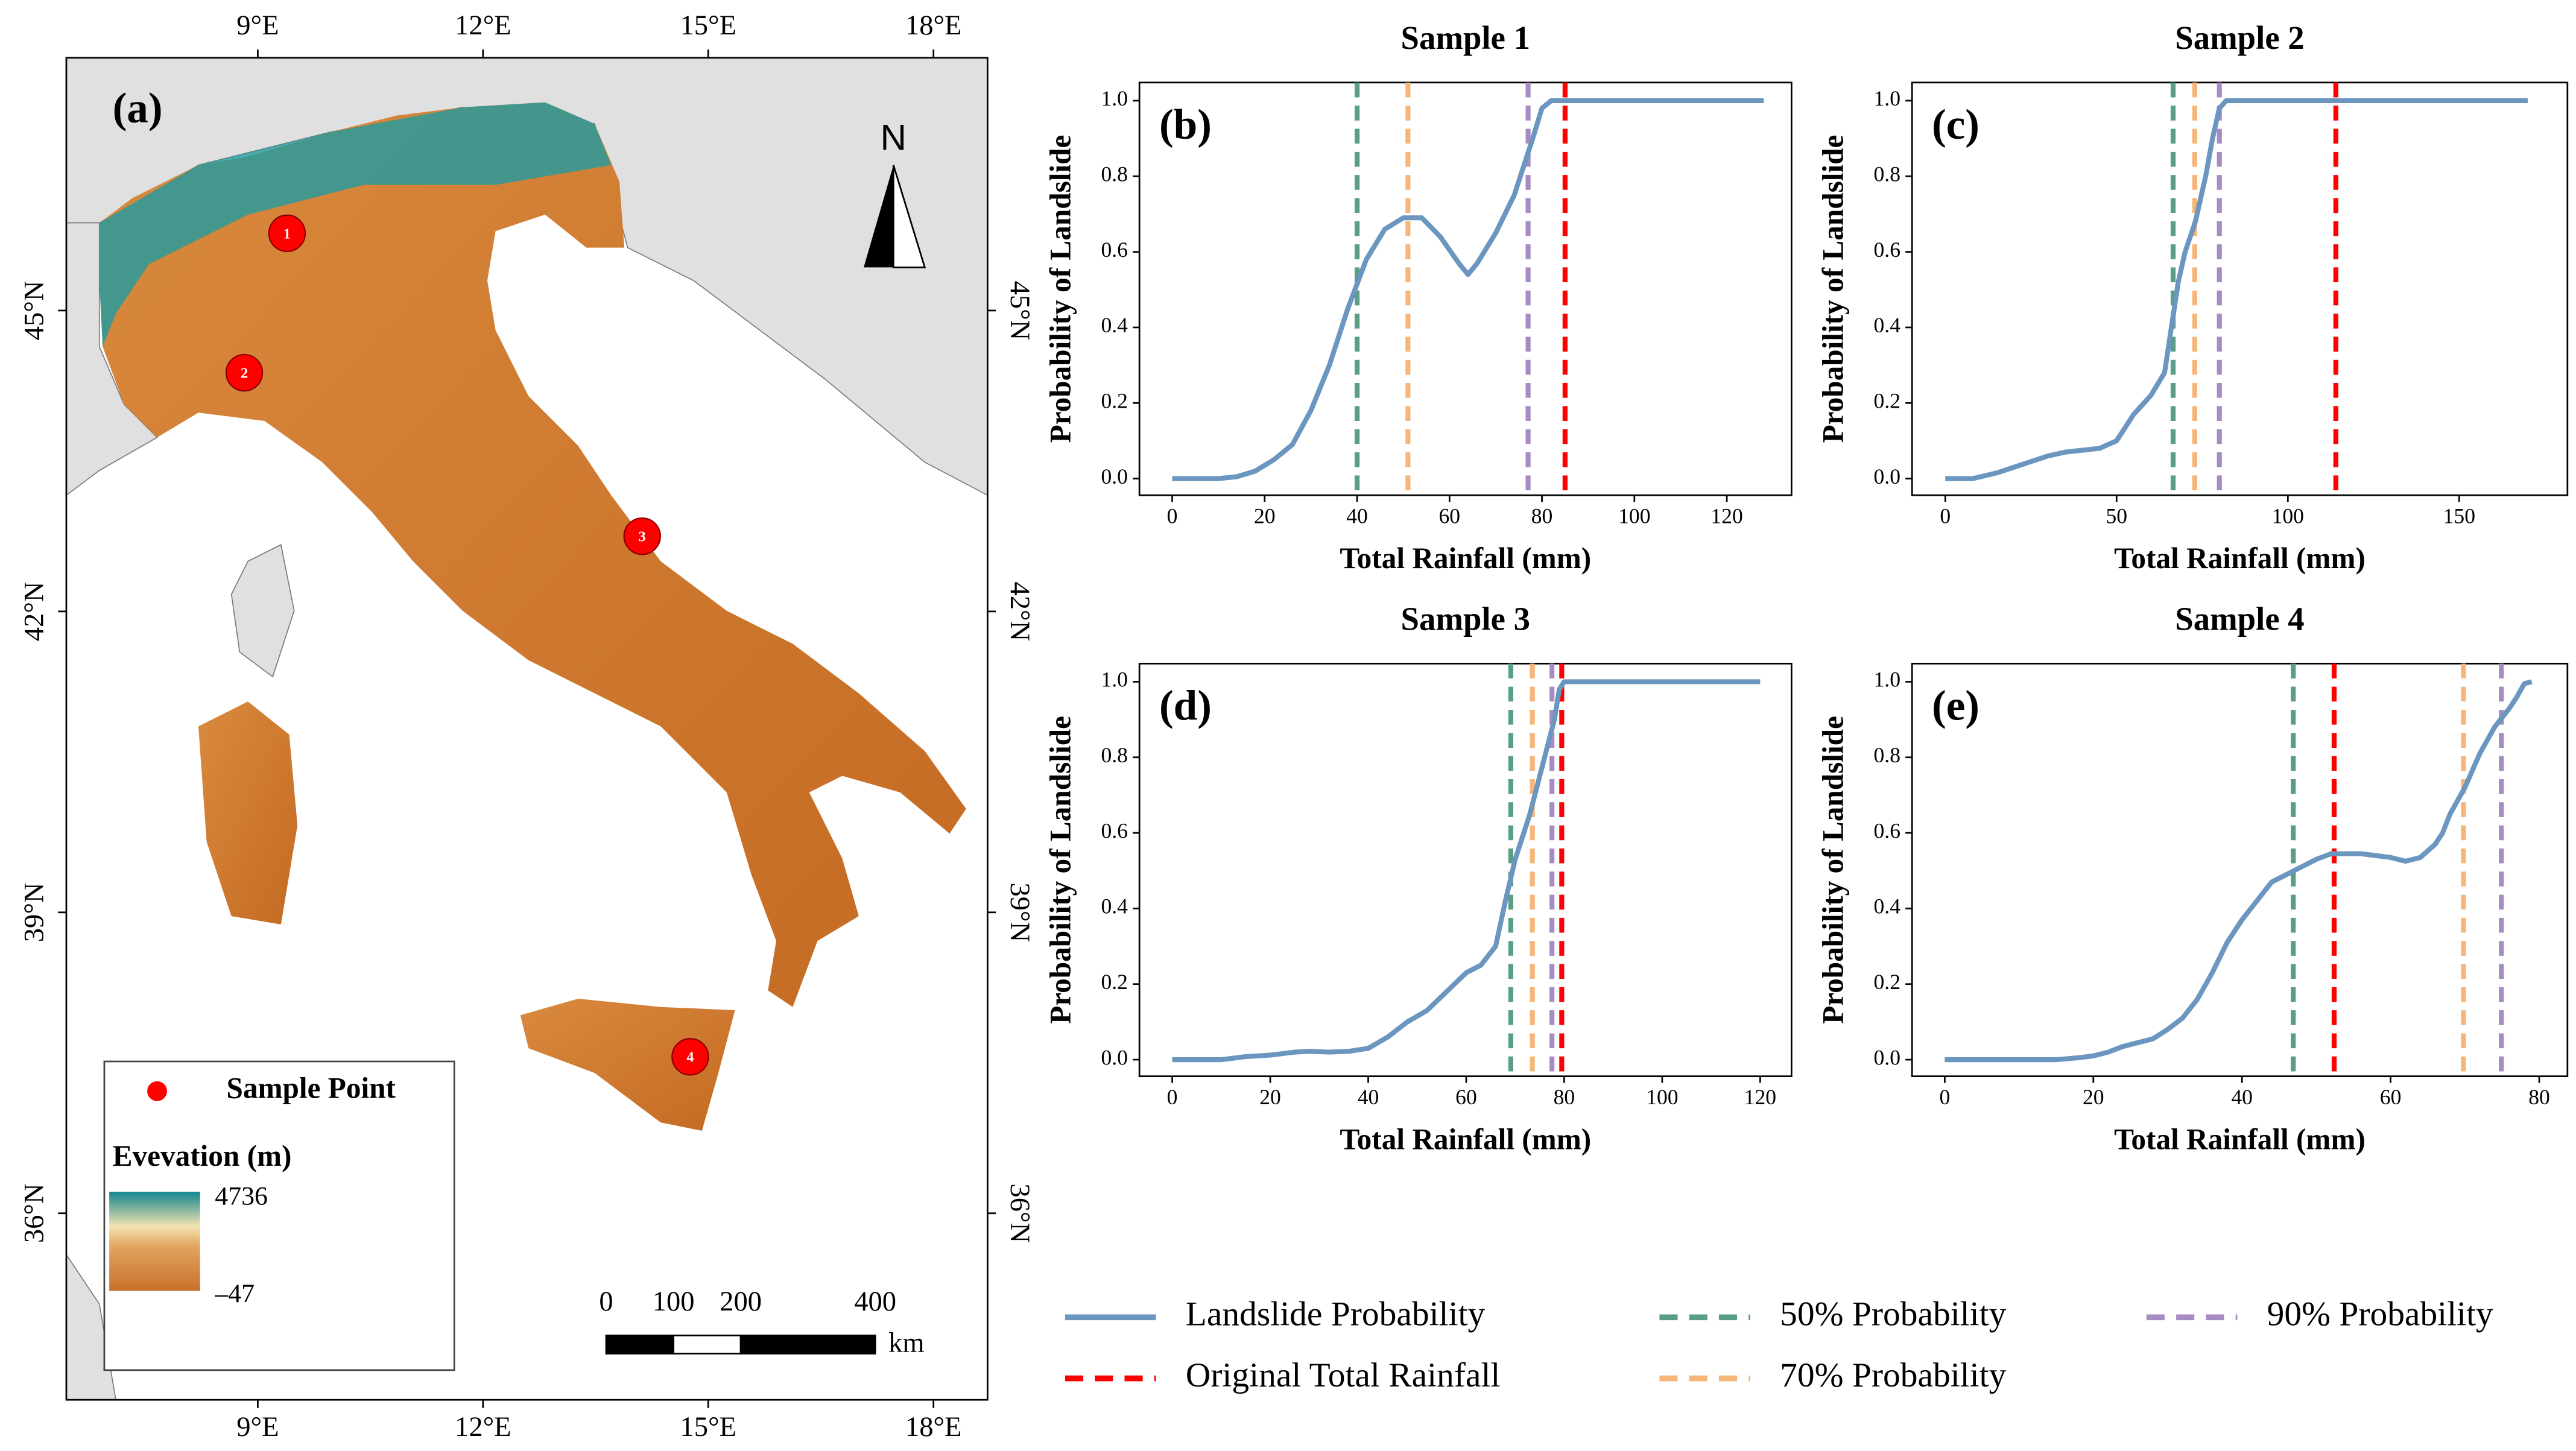  I want to click on legend-label: Landslide Probability, so click(1336, 1314).